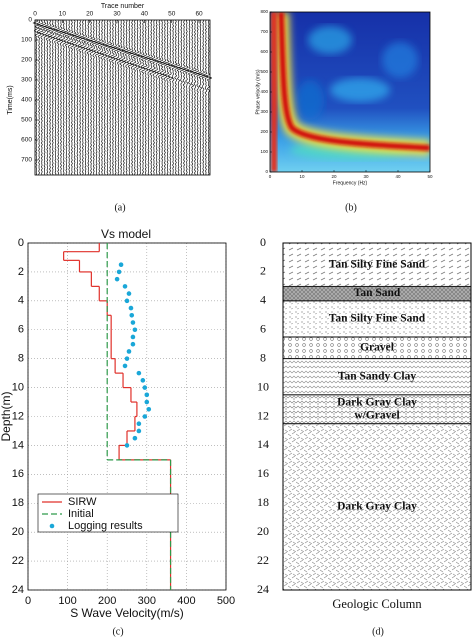 The image size is (474, 639). What do you see at coordinates (117, 14) in the screenshot?
I see `x-tick-label: 30` at bounding box center [117, 14].